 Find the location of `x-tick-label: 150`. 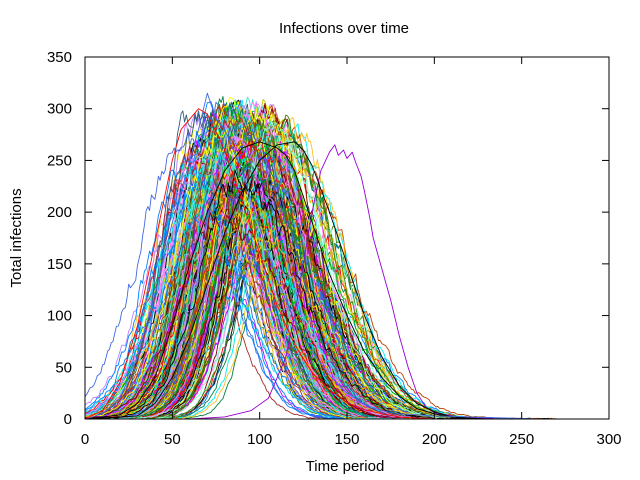

x-tick-label: 150 is located at coordinates (346, 439).